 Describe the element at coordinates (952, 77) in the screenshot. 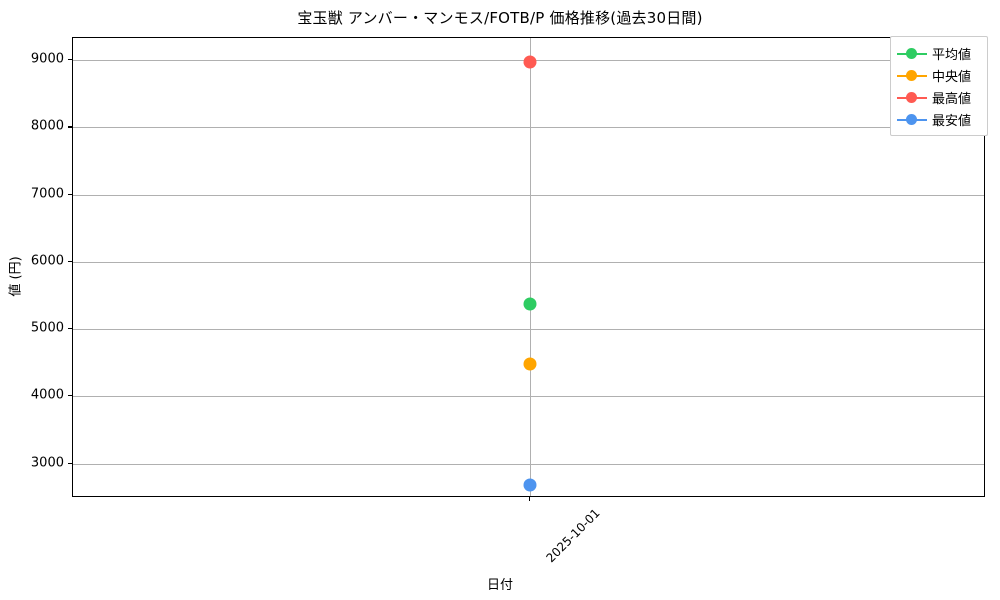

I see `legend-label: 中央値` at that location.